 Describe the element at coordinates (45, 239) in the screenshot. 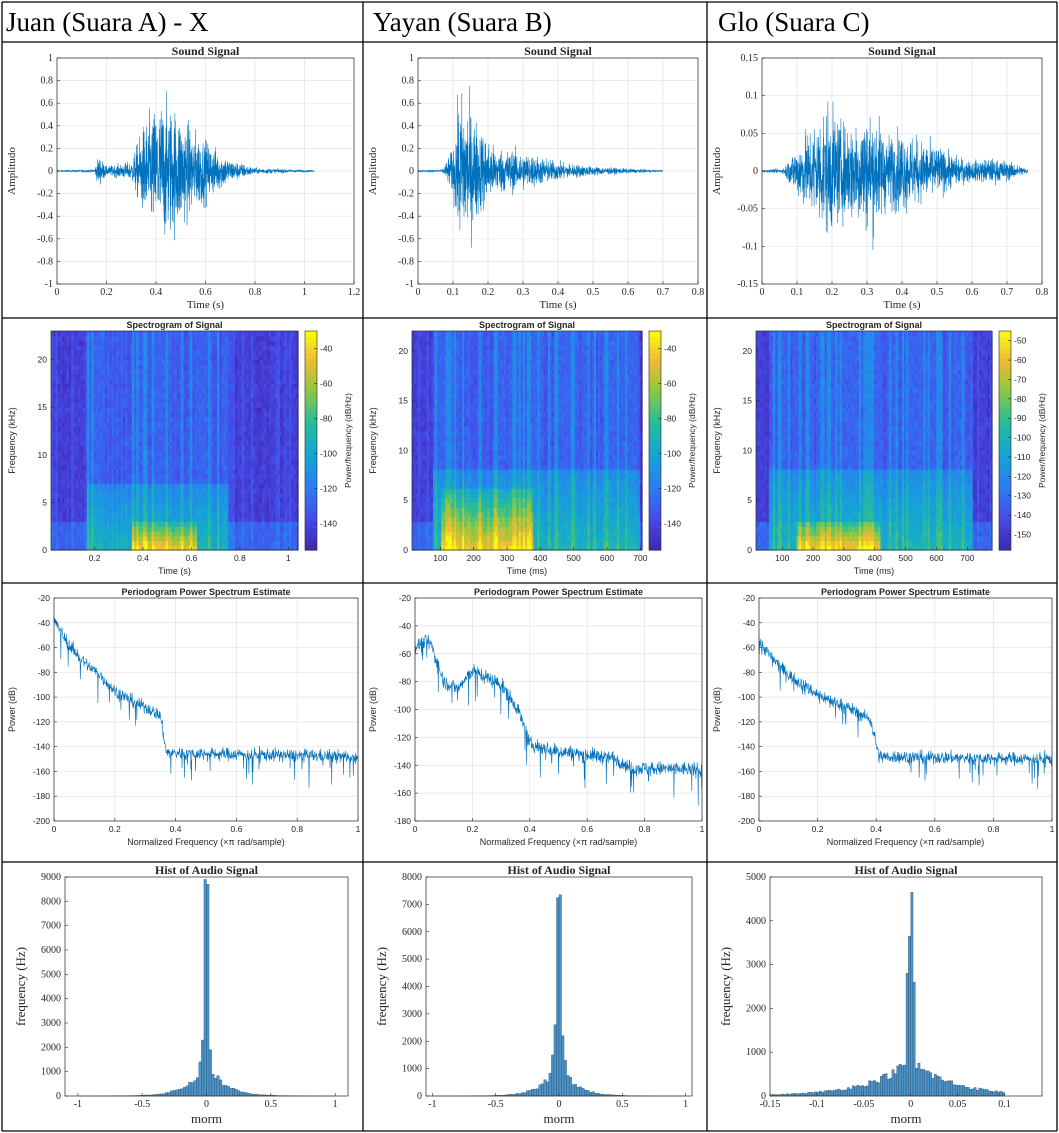

I see `y-tick-label: -0.6` at that location.